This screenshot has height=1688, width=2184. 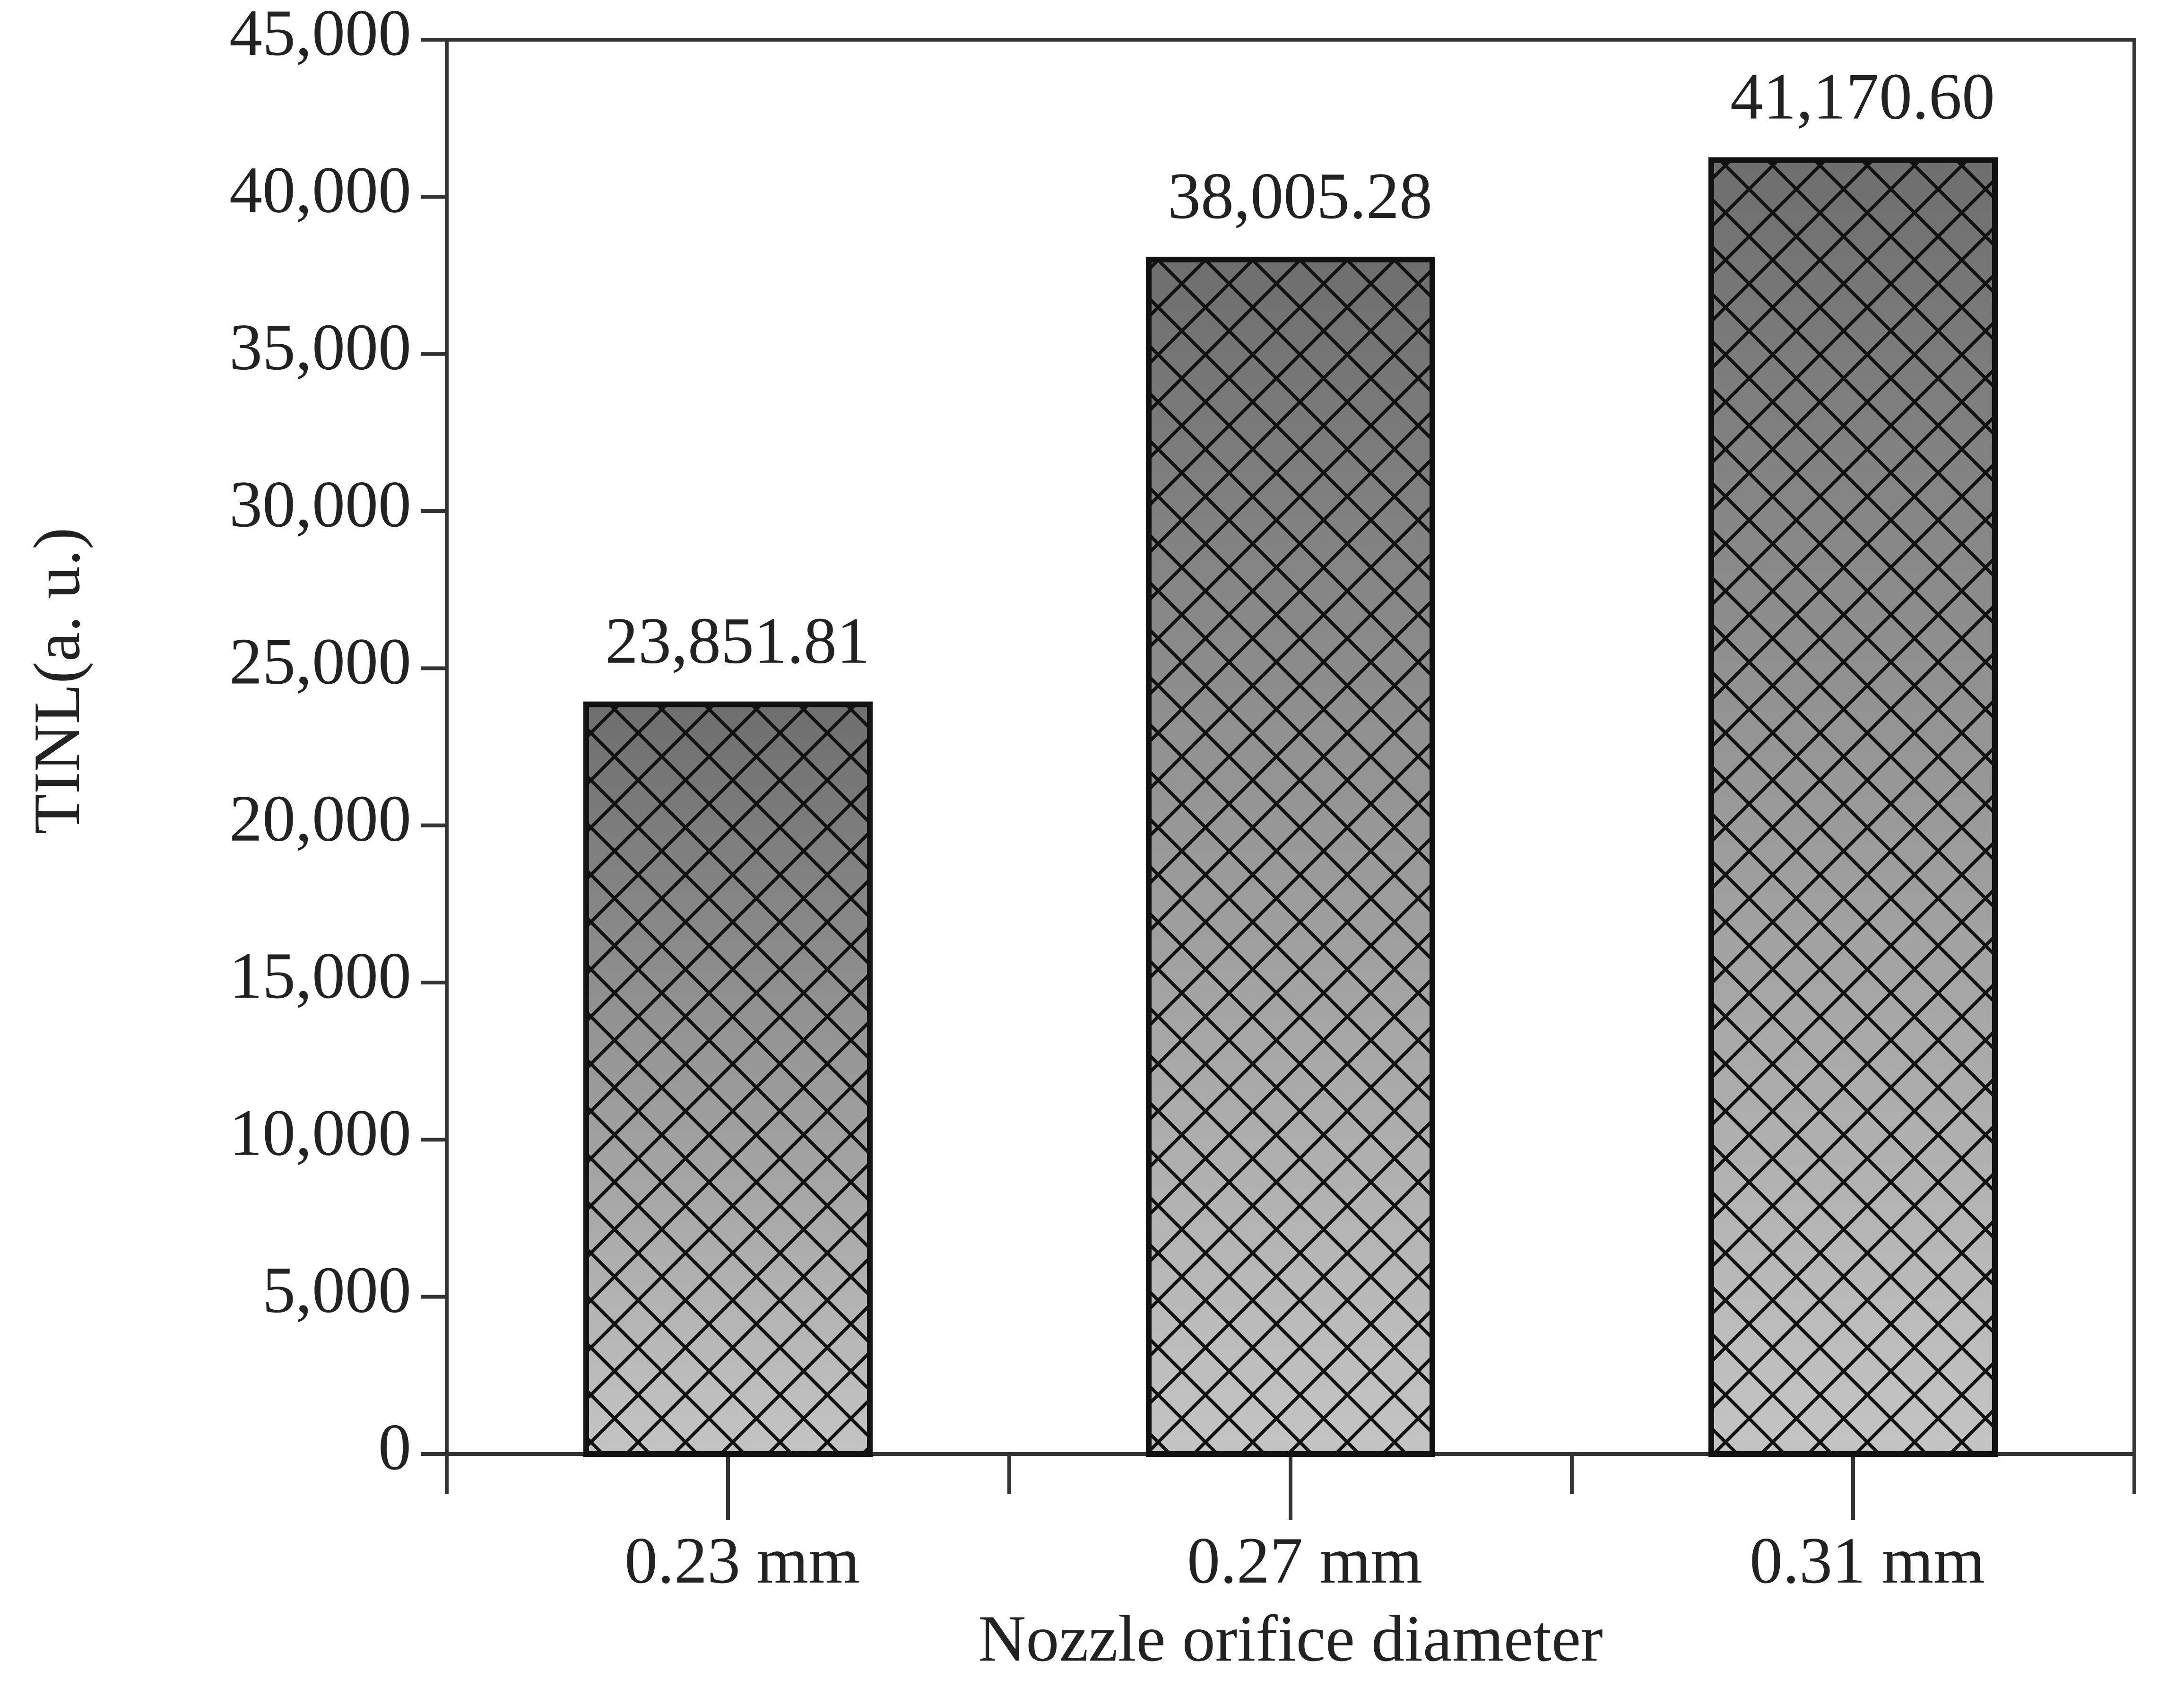 What do you see at coordinates (320, 347) in the screenshot?
I see `y-tick-label: 35,000` at bounding box center [320, 347].